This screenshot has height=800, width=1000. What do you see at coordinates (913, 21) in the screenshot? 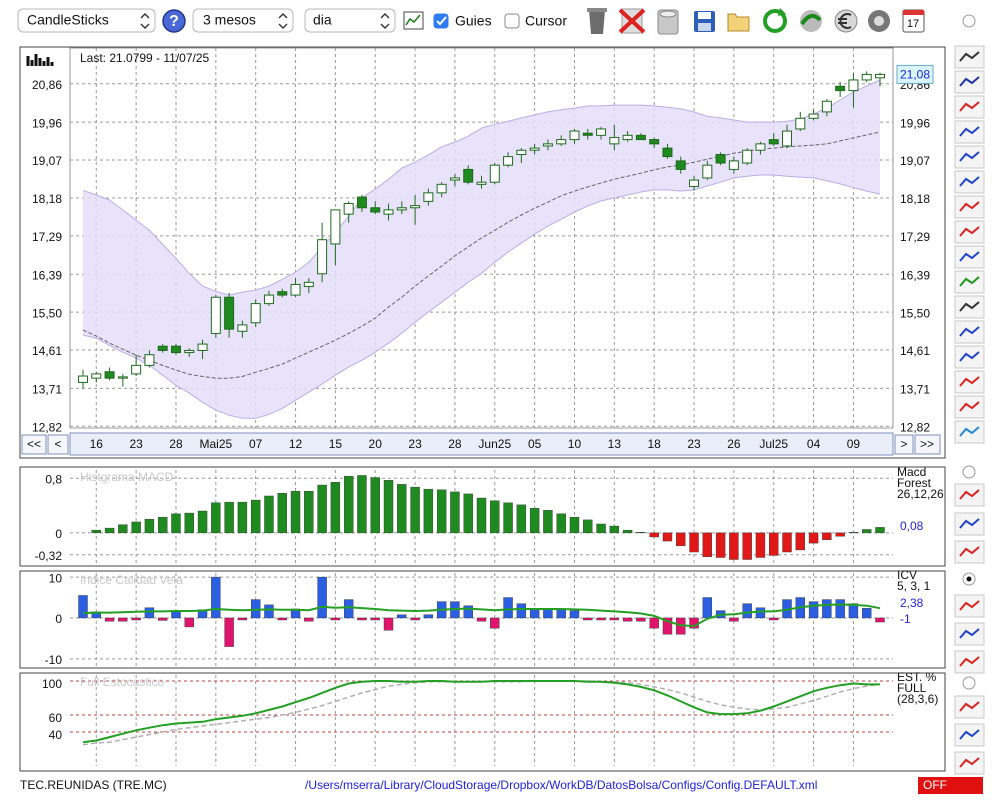
I see `calendar-button: 17` at bounding box center [913, 21].